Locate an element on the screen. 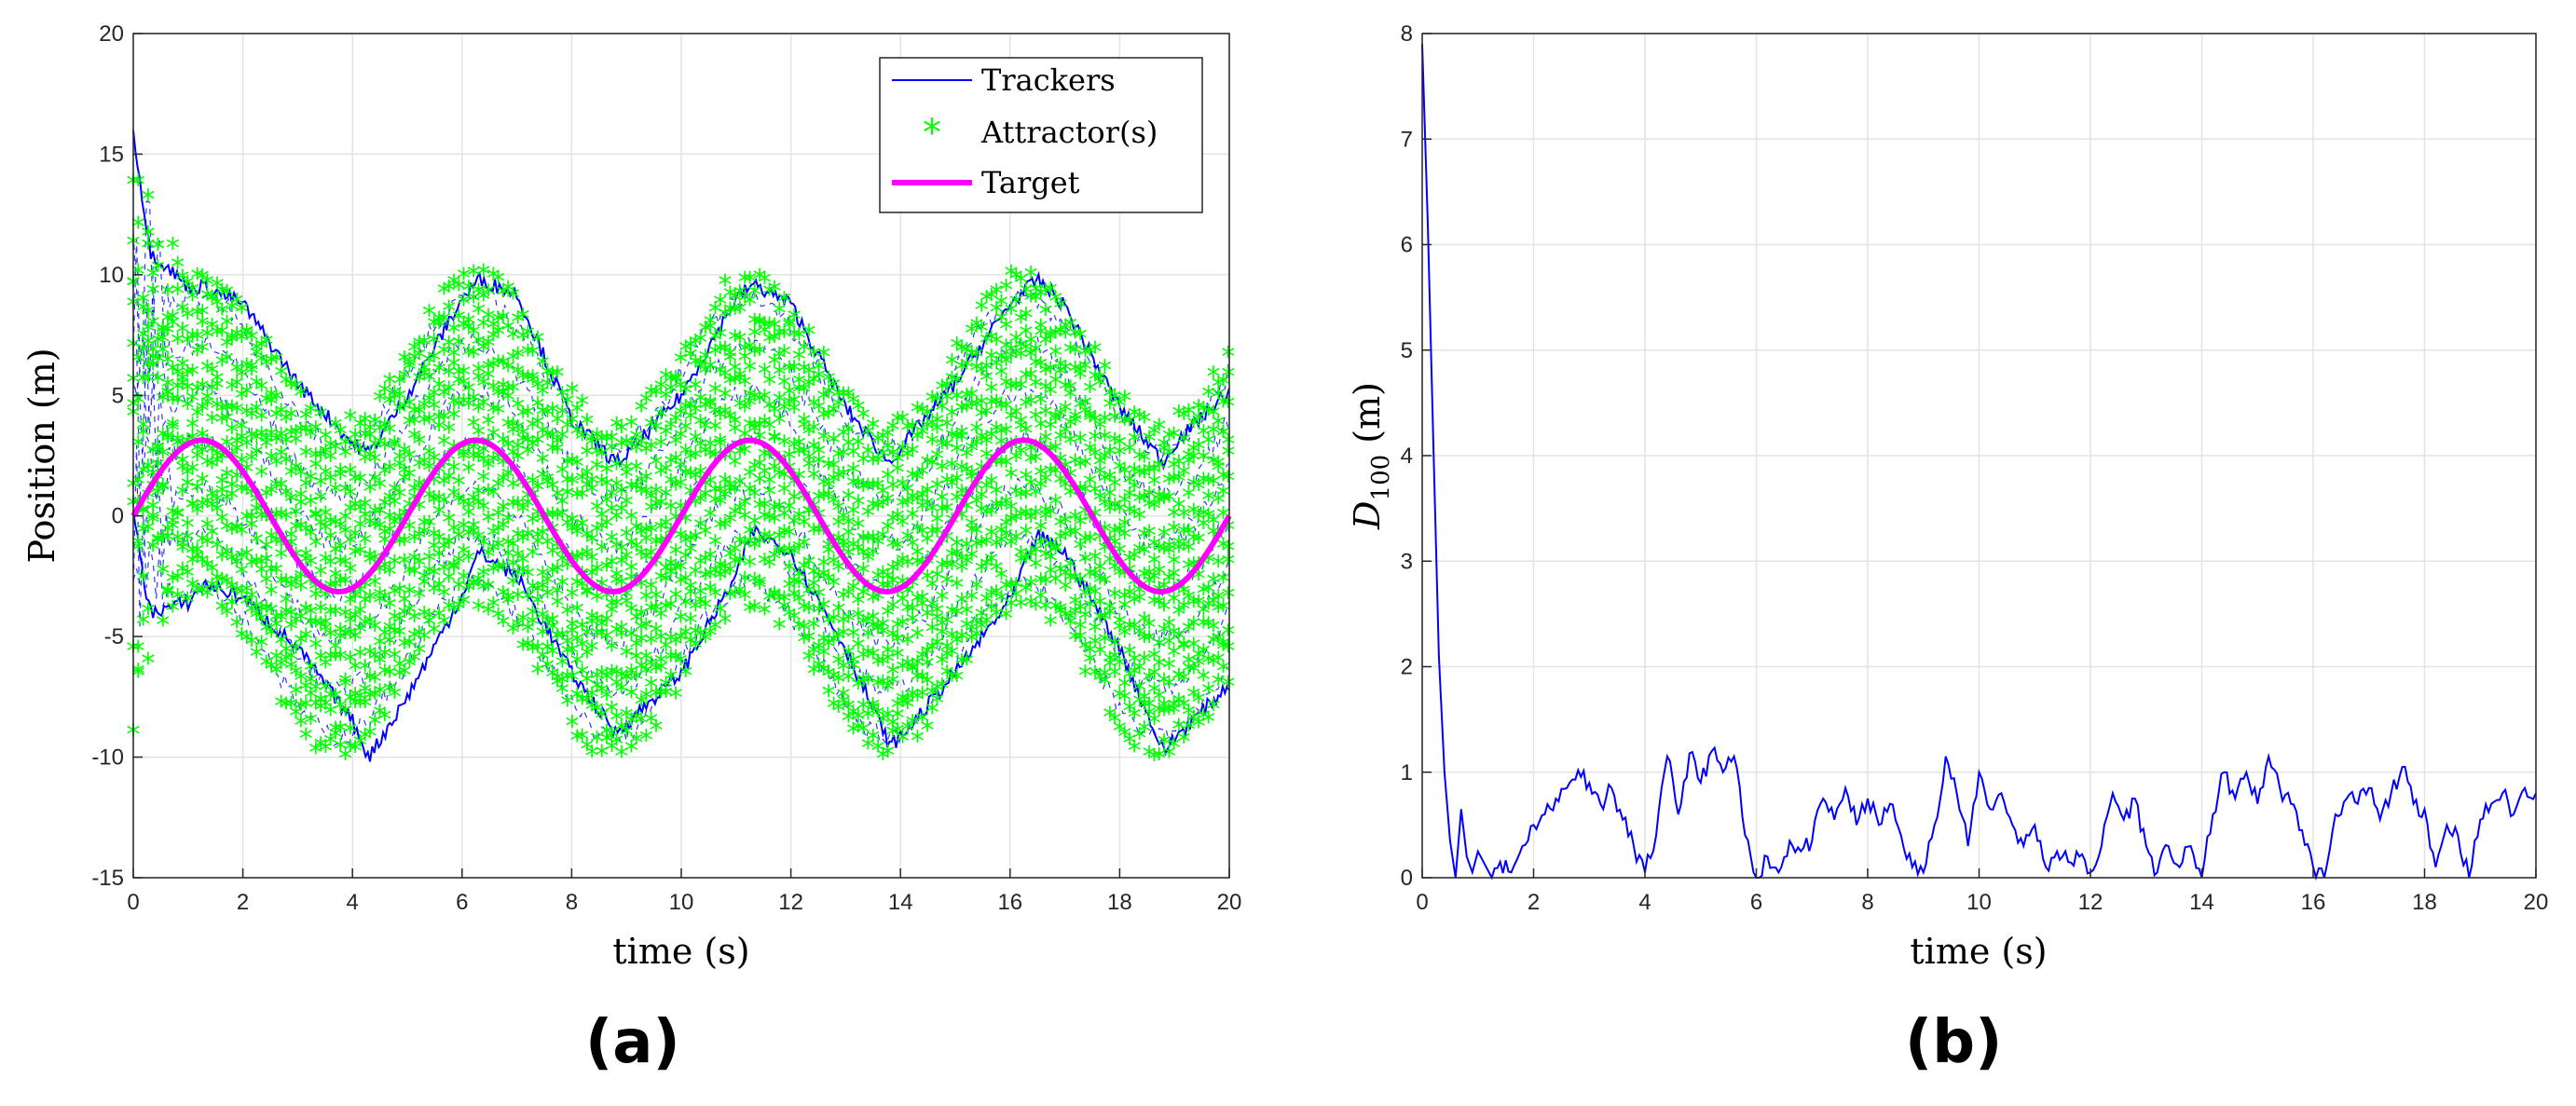 Image resolution: width=2576 pixels, height=1106 pixels. x-tick-label-a: 16 is located at coordinates (1009, 902).